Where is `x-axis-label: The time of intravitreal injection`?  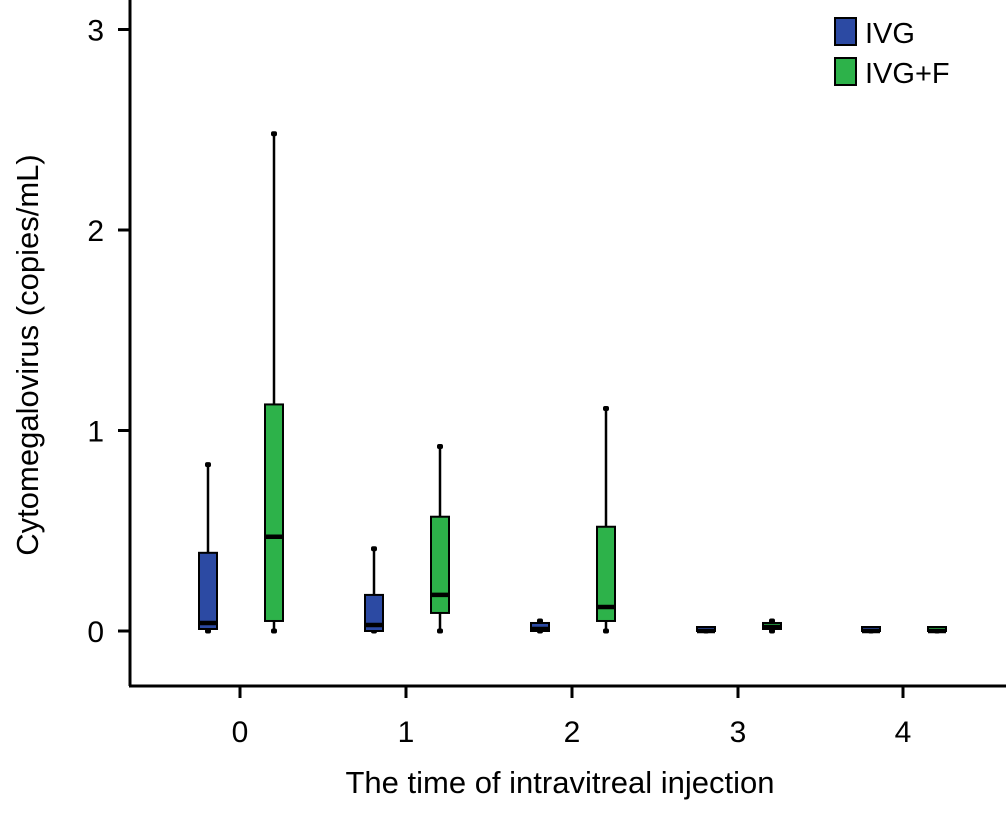 x-axis-label: The time of intravitreal injection is located at coordinates (559, 782).